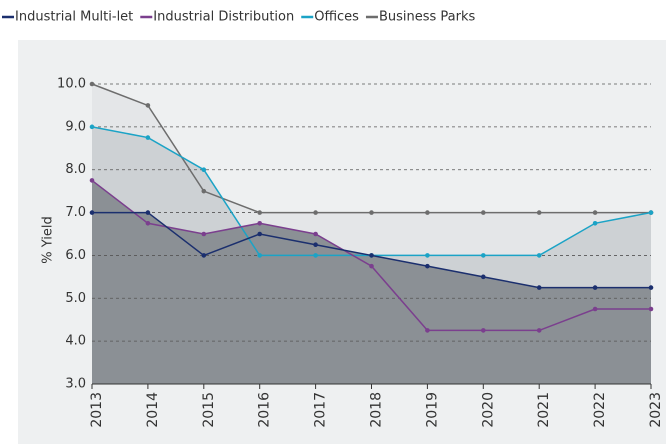  Describe the element at coordinates (75, 255) in the screenshot. I see `y-tick-label: 6.0` at that location.